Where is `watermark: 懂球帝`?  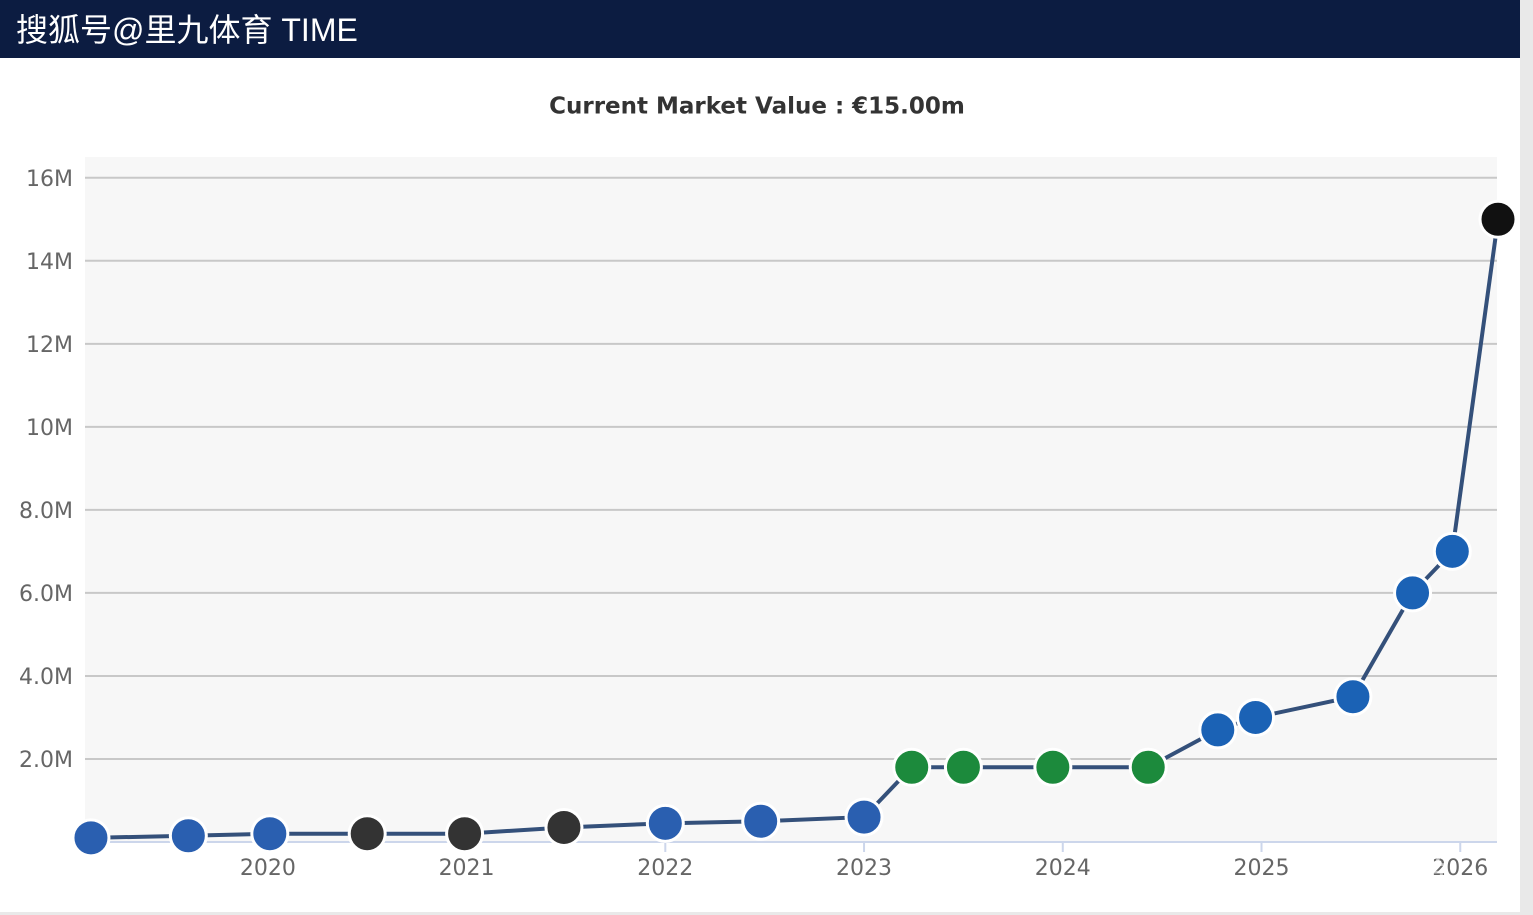
watermark: 懂球帝 is located at coordinates (1390, 871).